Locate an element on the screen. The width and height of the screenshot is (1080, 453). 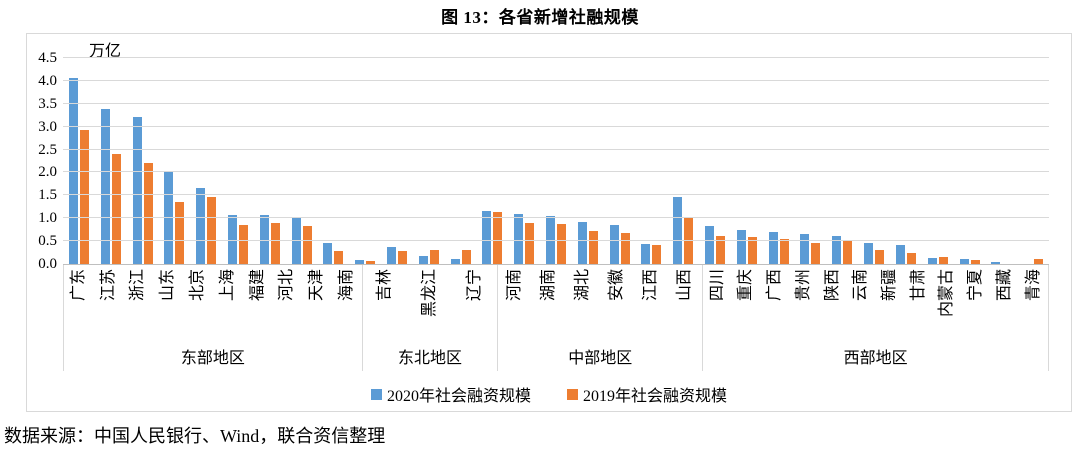
province-label: 西藏 is located at coordinates (1004, 285).